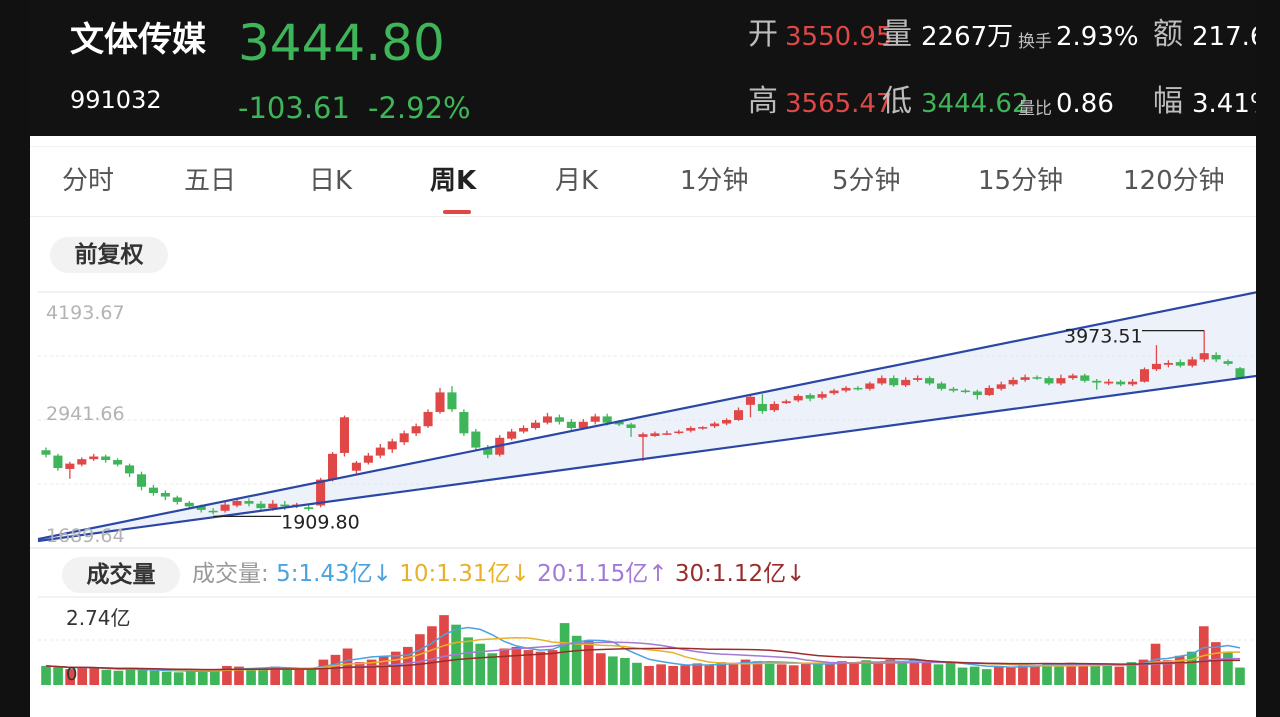 This screenshot has width=1280, height=717. Describe the element at coordinates (15, 358) in the screenshot. I see `left-margin` at that location.